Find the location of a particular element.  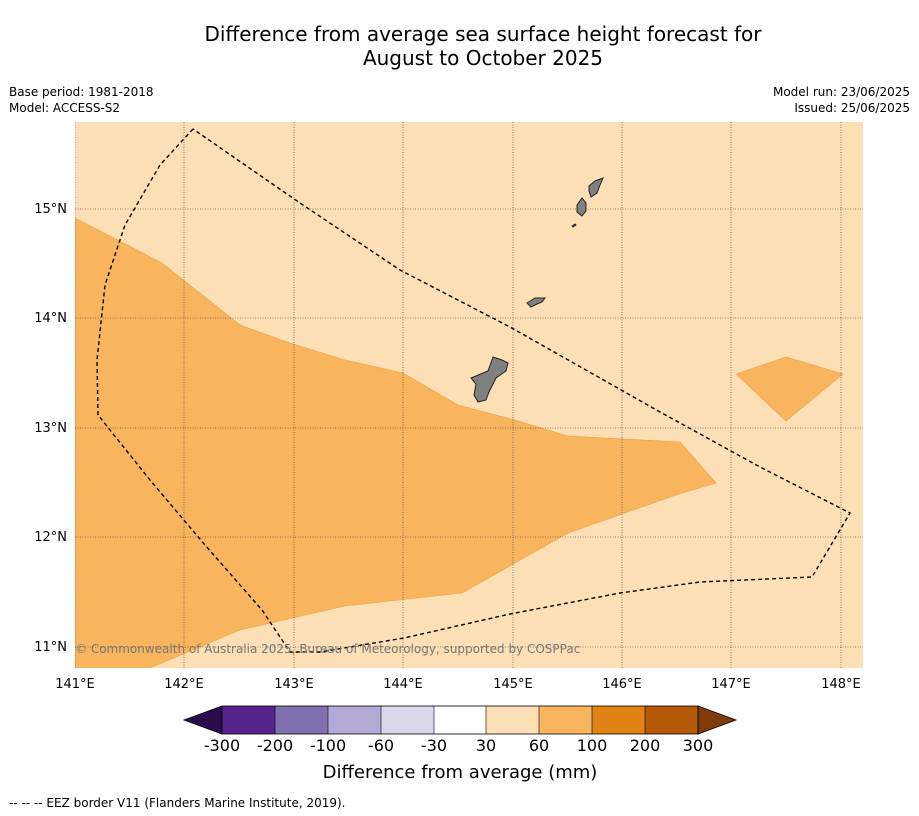

model-name: Model: ACCESS-S2 is located at coordinates (65, 108).